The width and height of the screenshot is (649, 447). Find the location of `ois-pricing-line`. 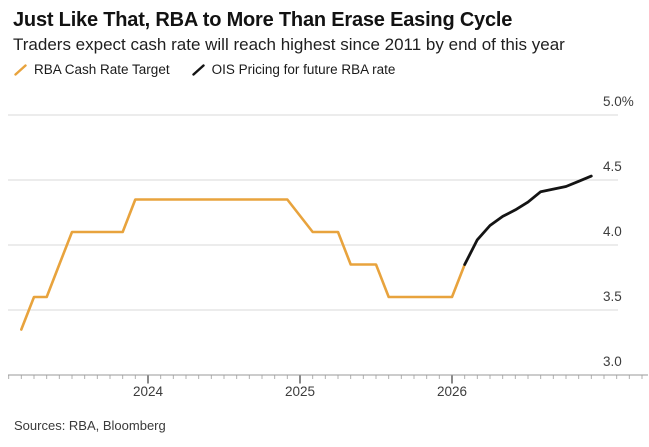

ois-pricing-line is located at coordinates (528, 220).